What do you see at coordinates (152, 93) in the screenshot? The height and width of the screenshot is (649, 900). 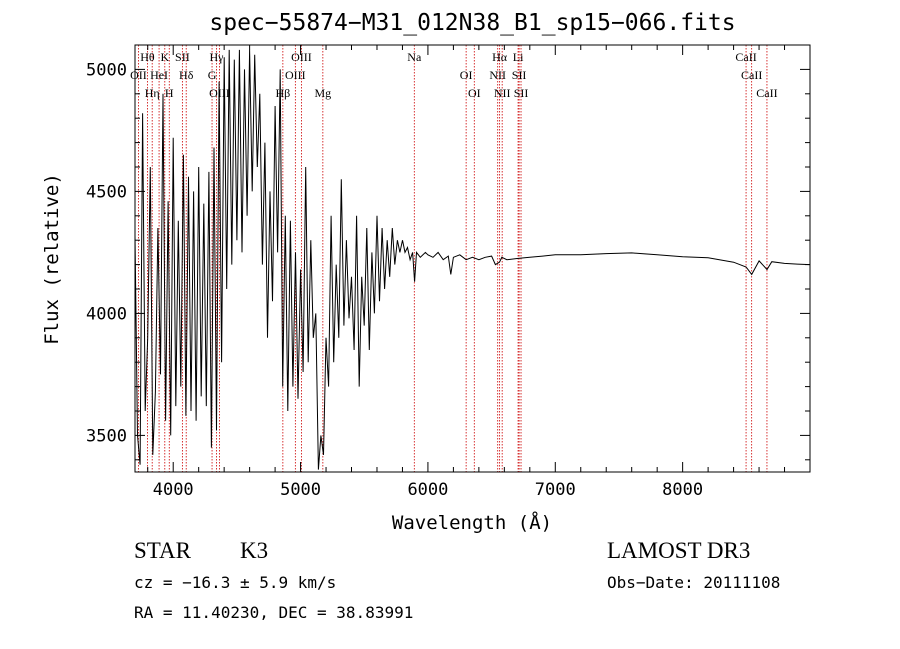 I see `line-label: Hη` at bounding box center [152, 93].